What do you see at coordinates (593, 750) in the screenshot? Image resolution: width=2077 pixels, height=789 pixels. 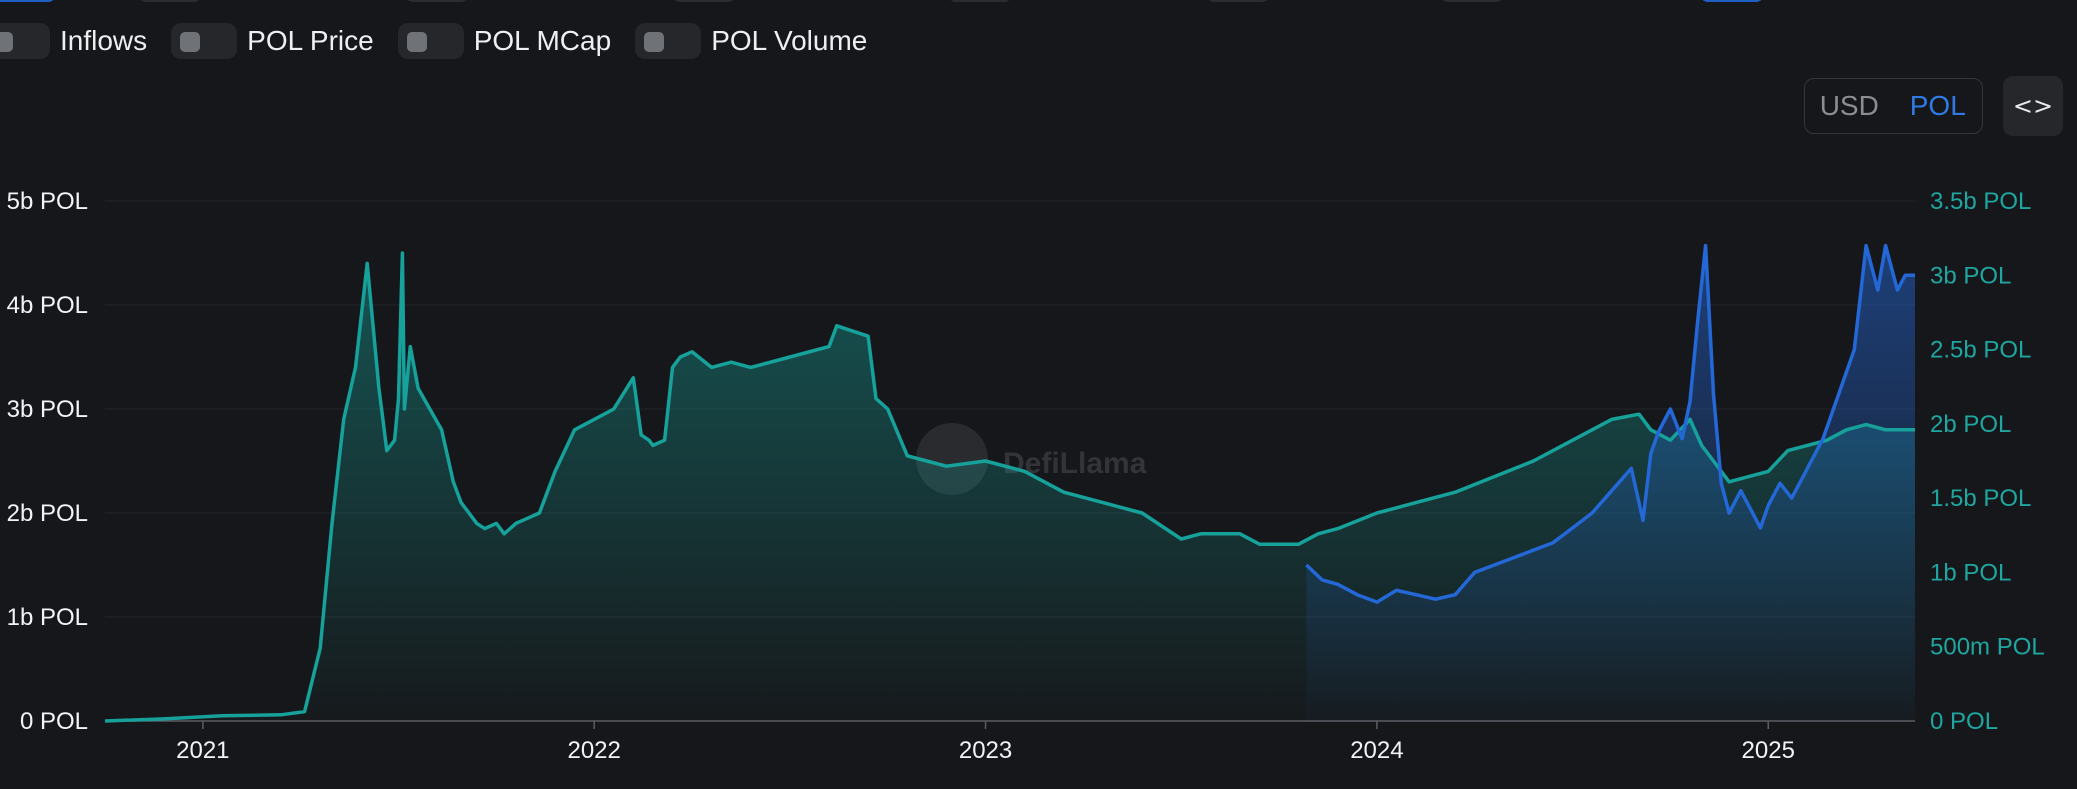 I see `x-tick-label: 2022` at bounding box center [593, 750].